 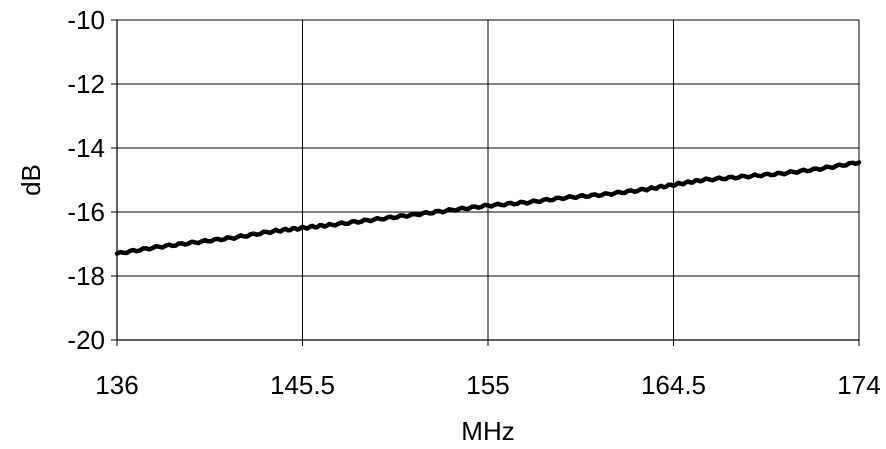 I want to click on y-tick-label-4: -18, so click(x=86, y=276).